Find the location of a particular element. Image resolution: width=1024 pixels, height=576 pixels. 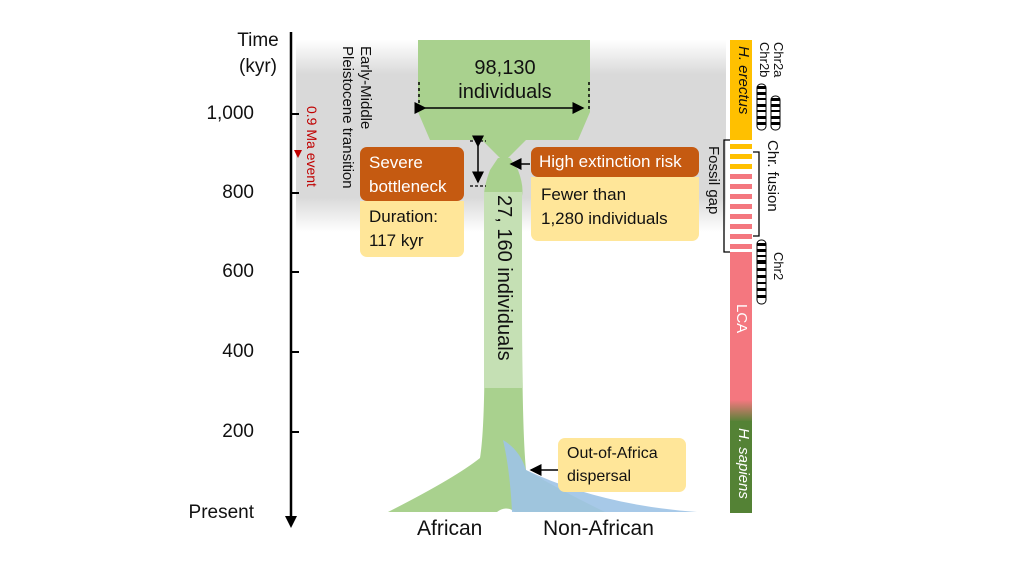

fossil-gap-bracket is located at coordinates (726, 196).